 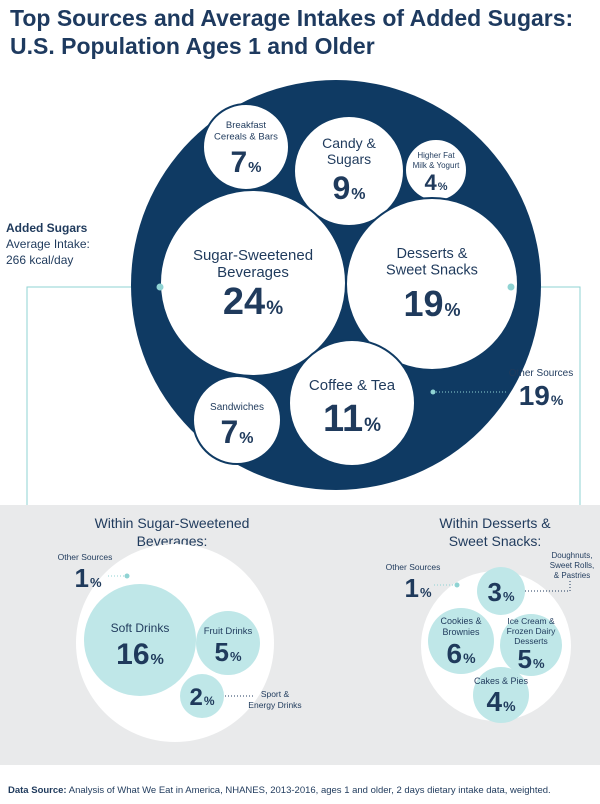 What do you see at coordinates (275, 694) in the screenshot?
I see `label-sport-energy-drinks-line-1: Sport &` at bounding box center [275, 694].